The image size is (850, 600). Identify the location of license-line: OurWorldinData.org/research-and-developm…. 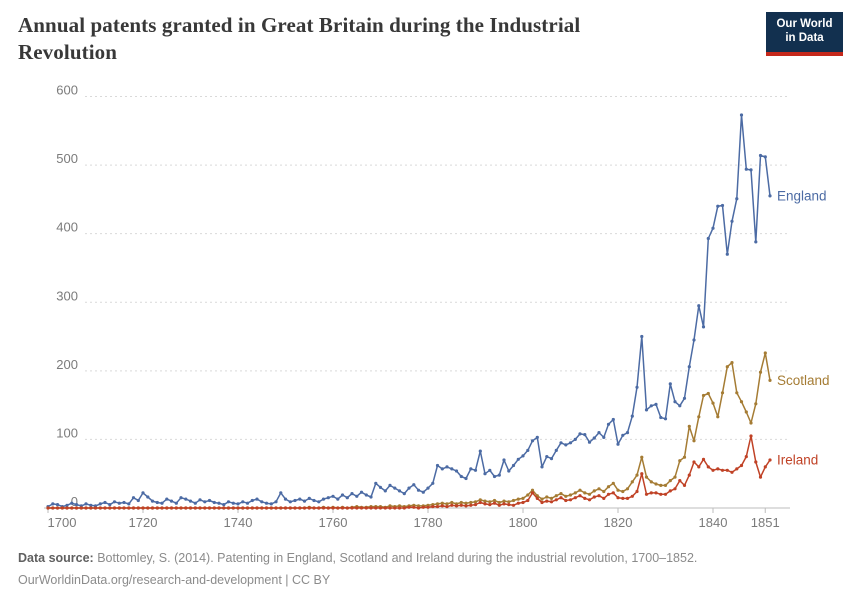
(174, 579).